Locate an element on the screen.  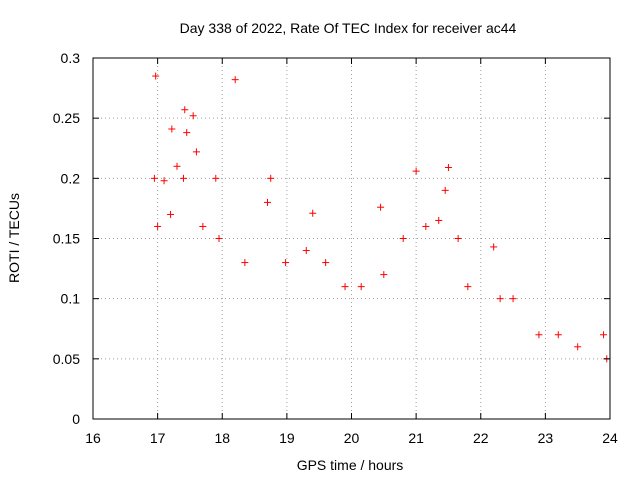
x-tick-label: 16 is located at coordinates (93, 438).